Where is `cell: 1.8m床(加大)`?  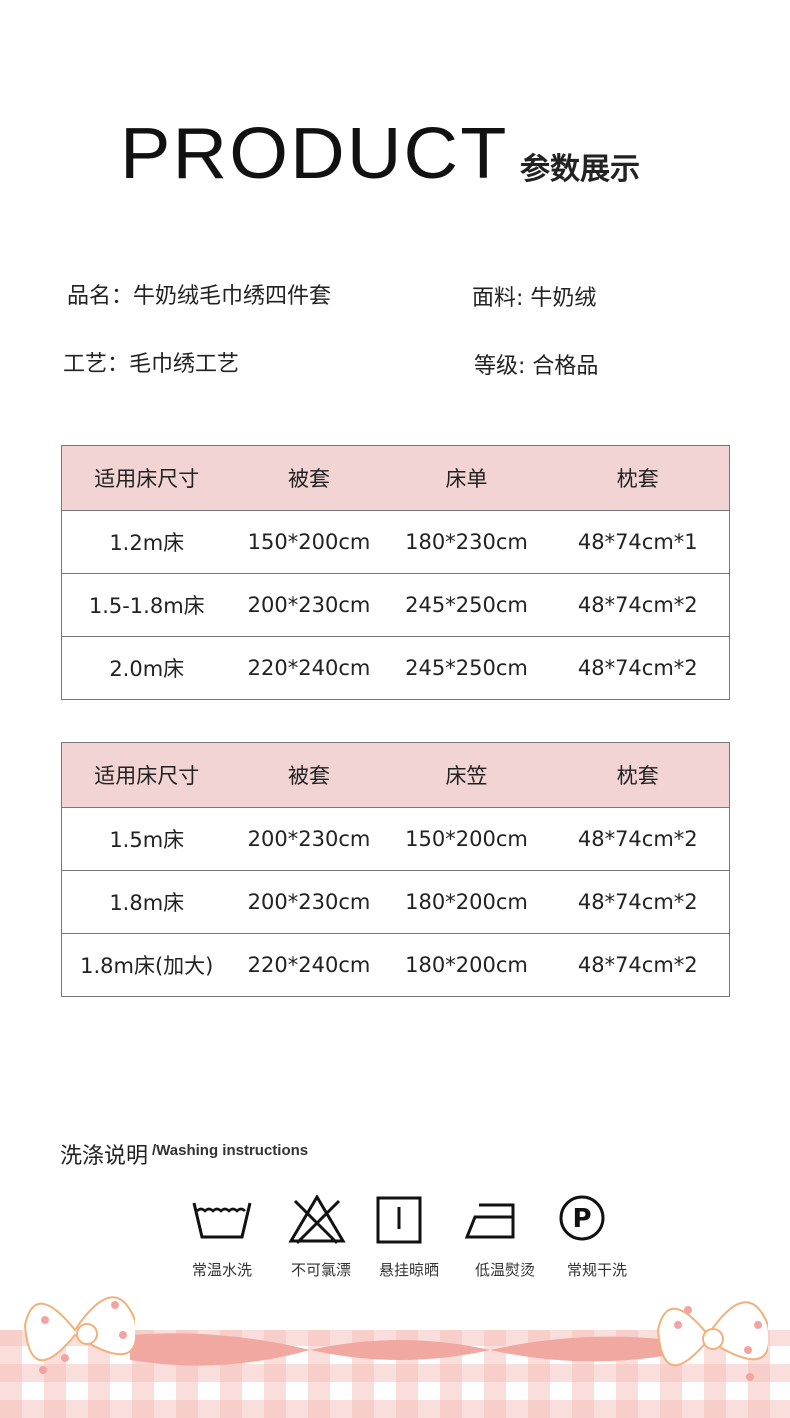
cell: 1.8m床(加大) is located at coordinates (146, 965).